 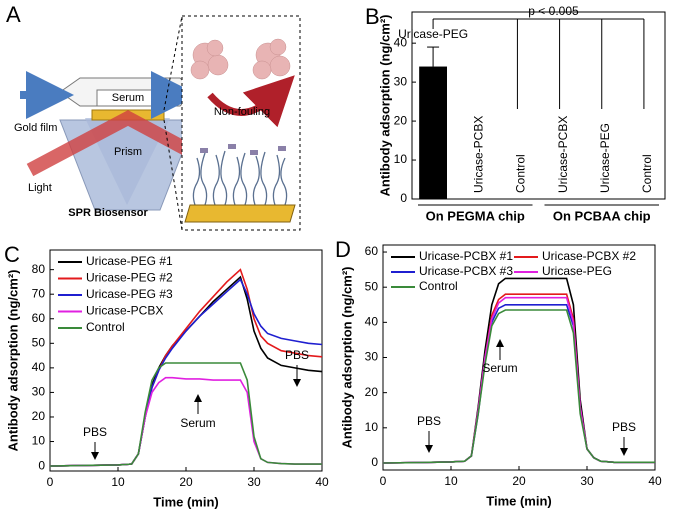 I want to click on legend-label: Uricase-PCBX #1, so click(x=466, y=256).